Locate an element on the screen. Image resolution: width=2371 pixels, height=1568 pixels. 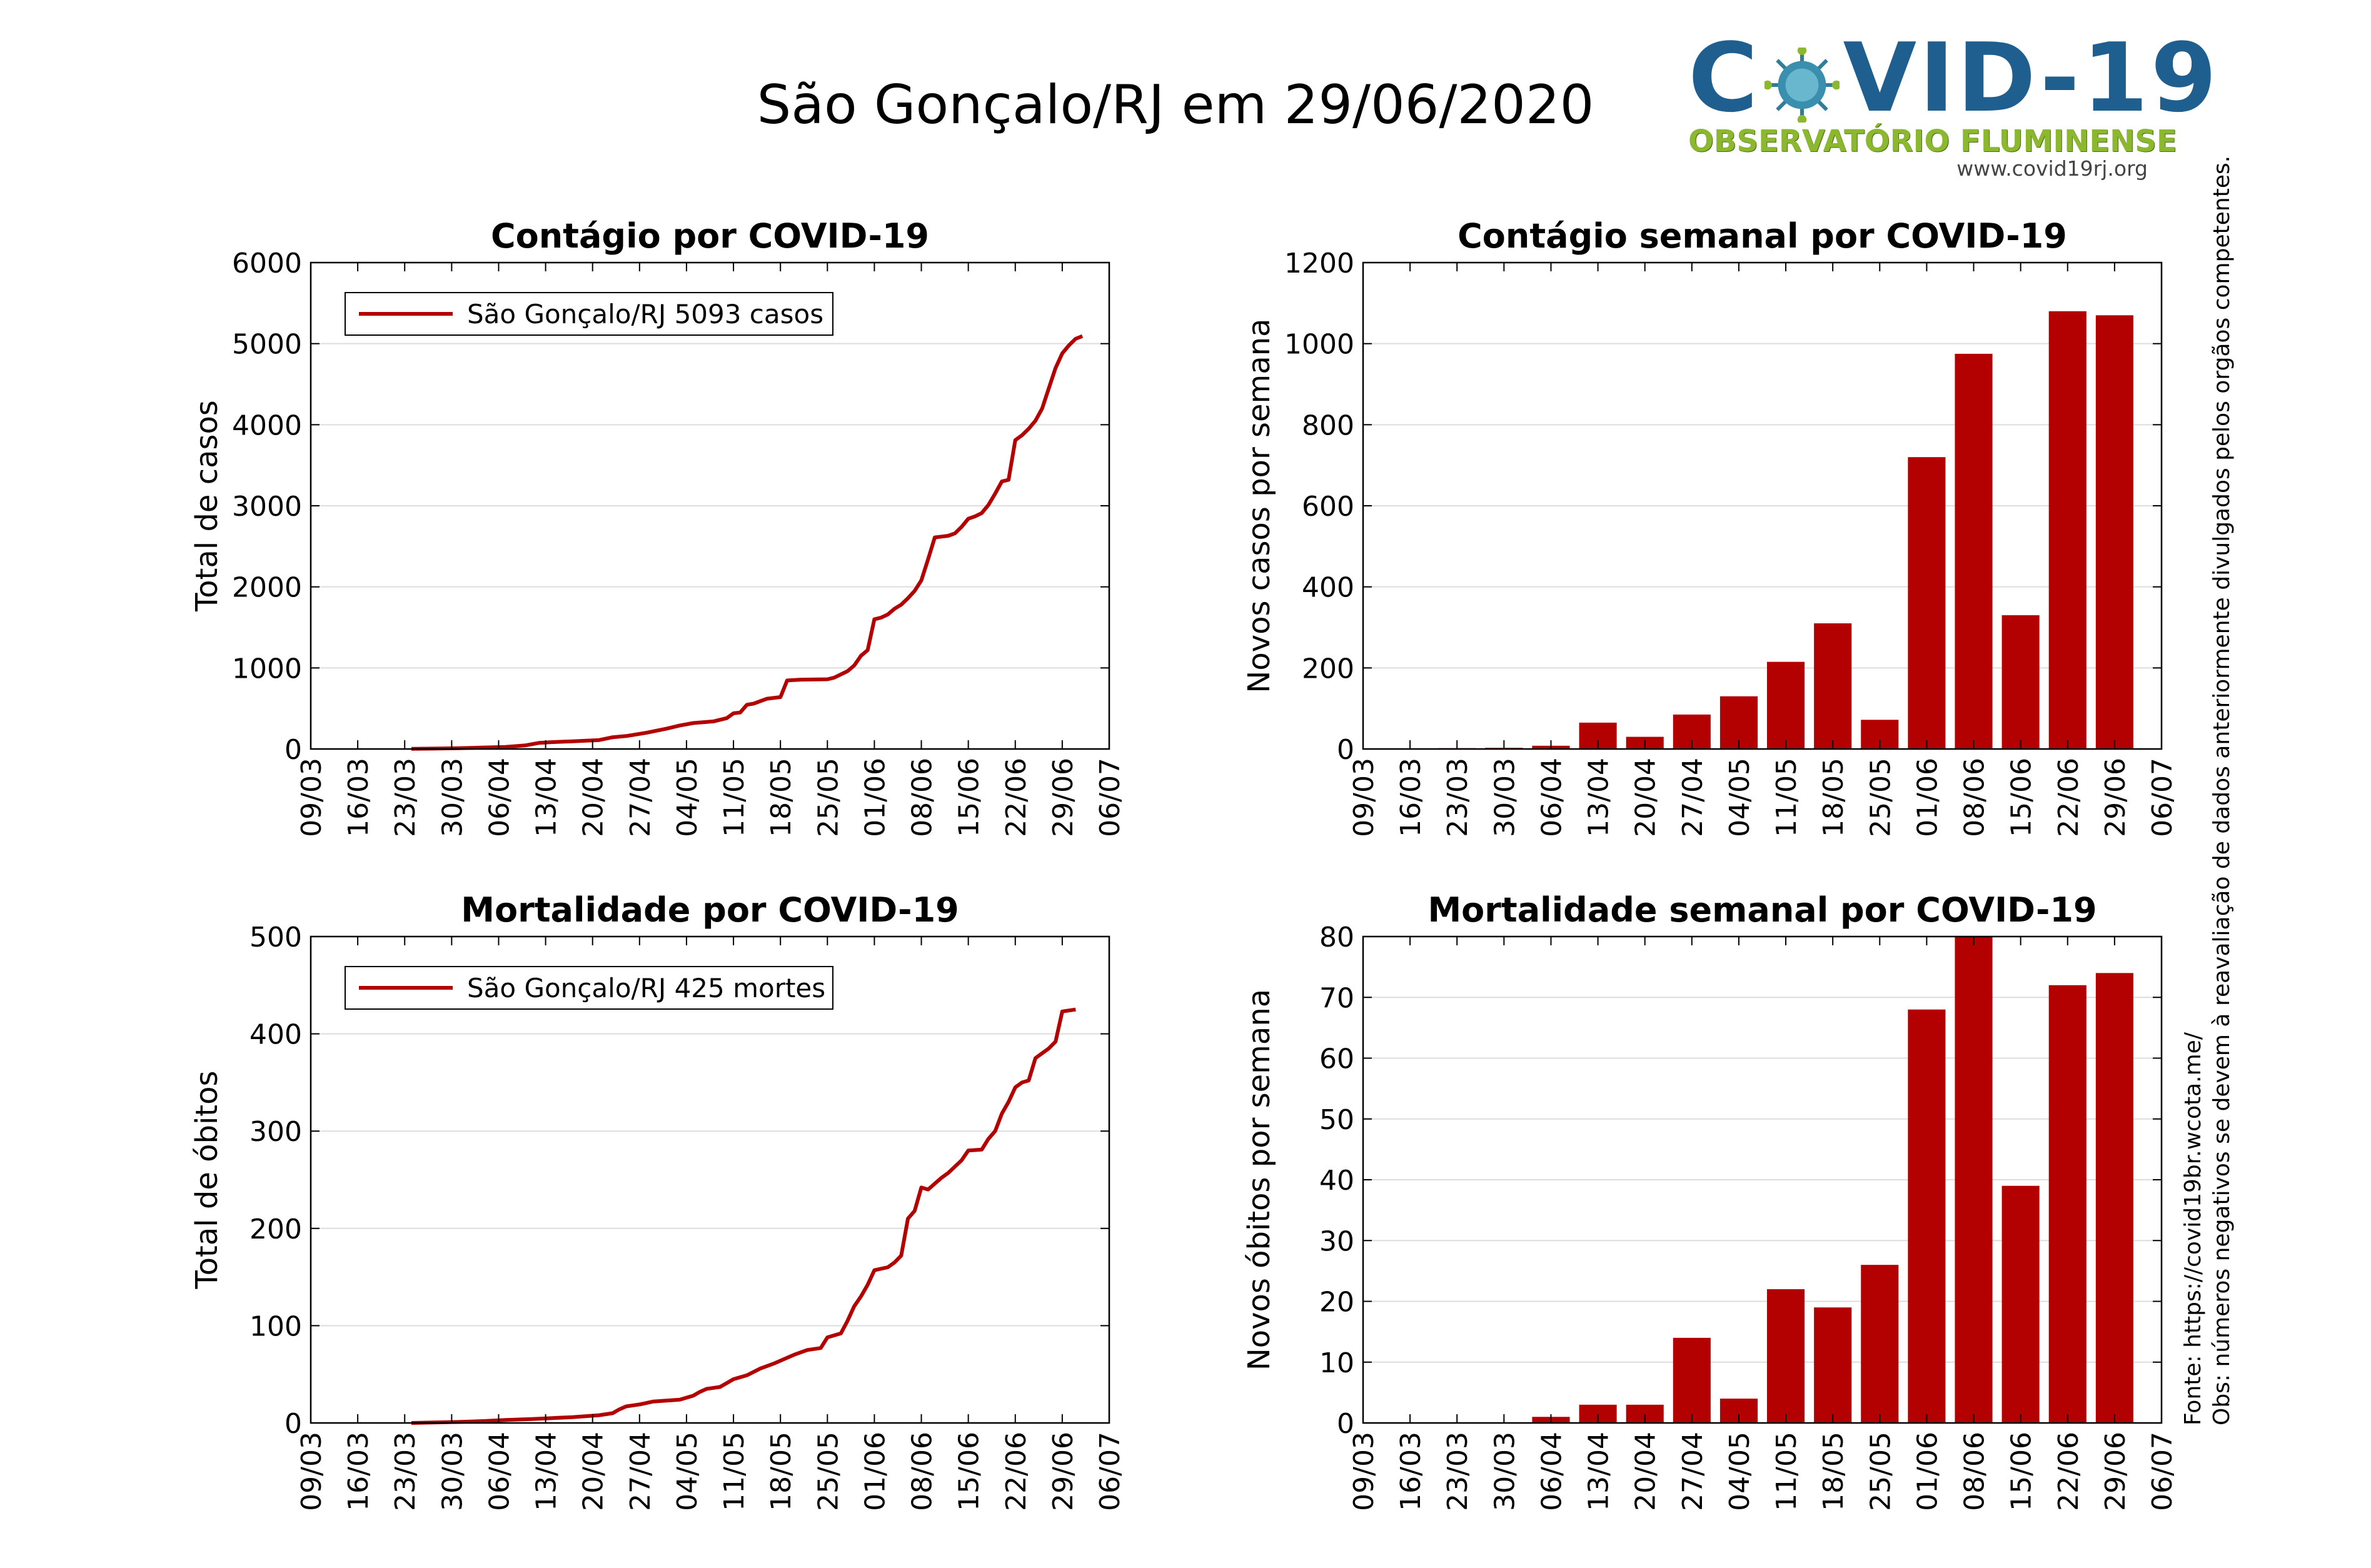
legend: São Gonçalo/RJ 5093 casos is located at coordinates (589, 314).